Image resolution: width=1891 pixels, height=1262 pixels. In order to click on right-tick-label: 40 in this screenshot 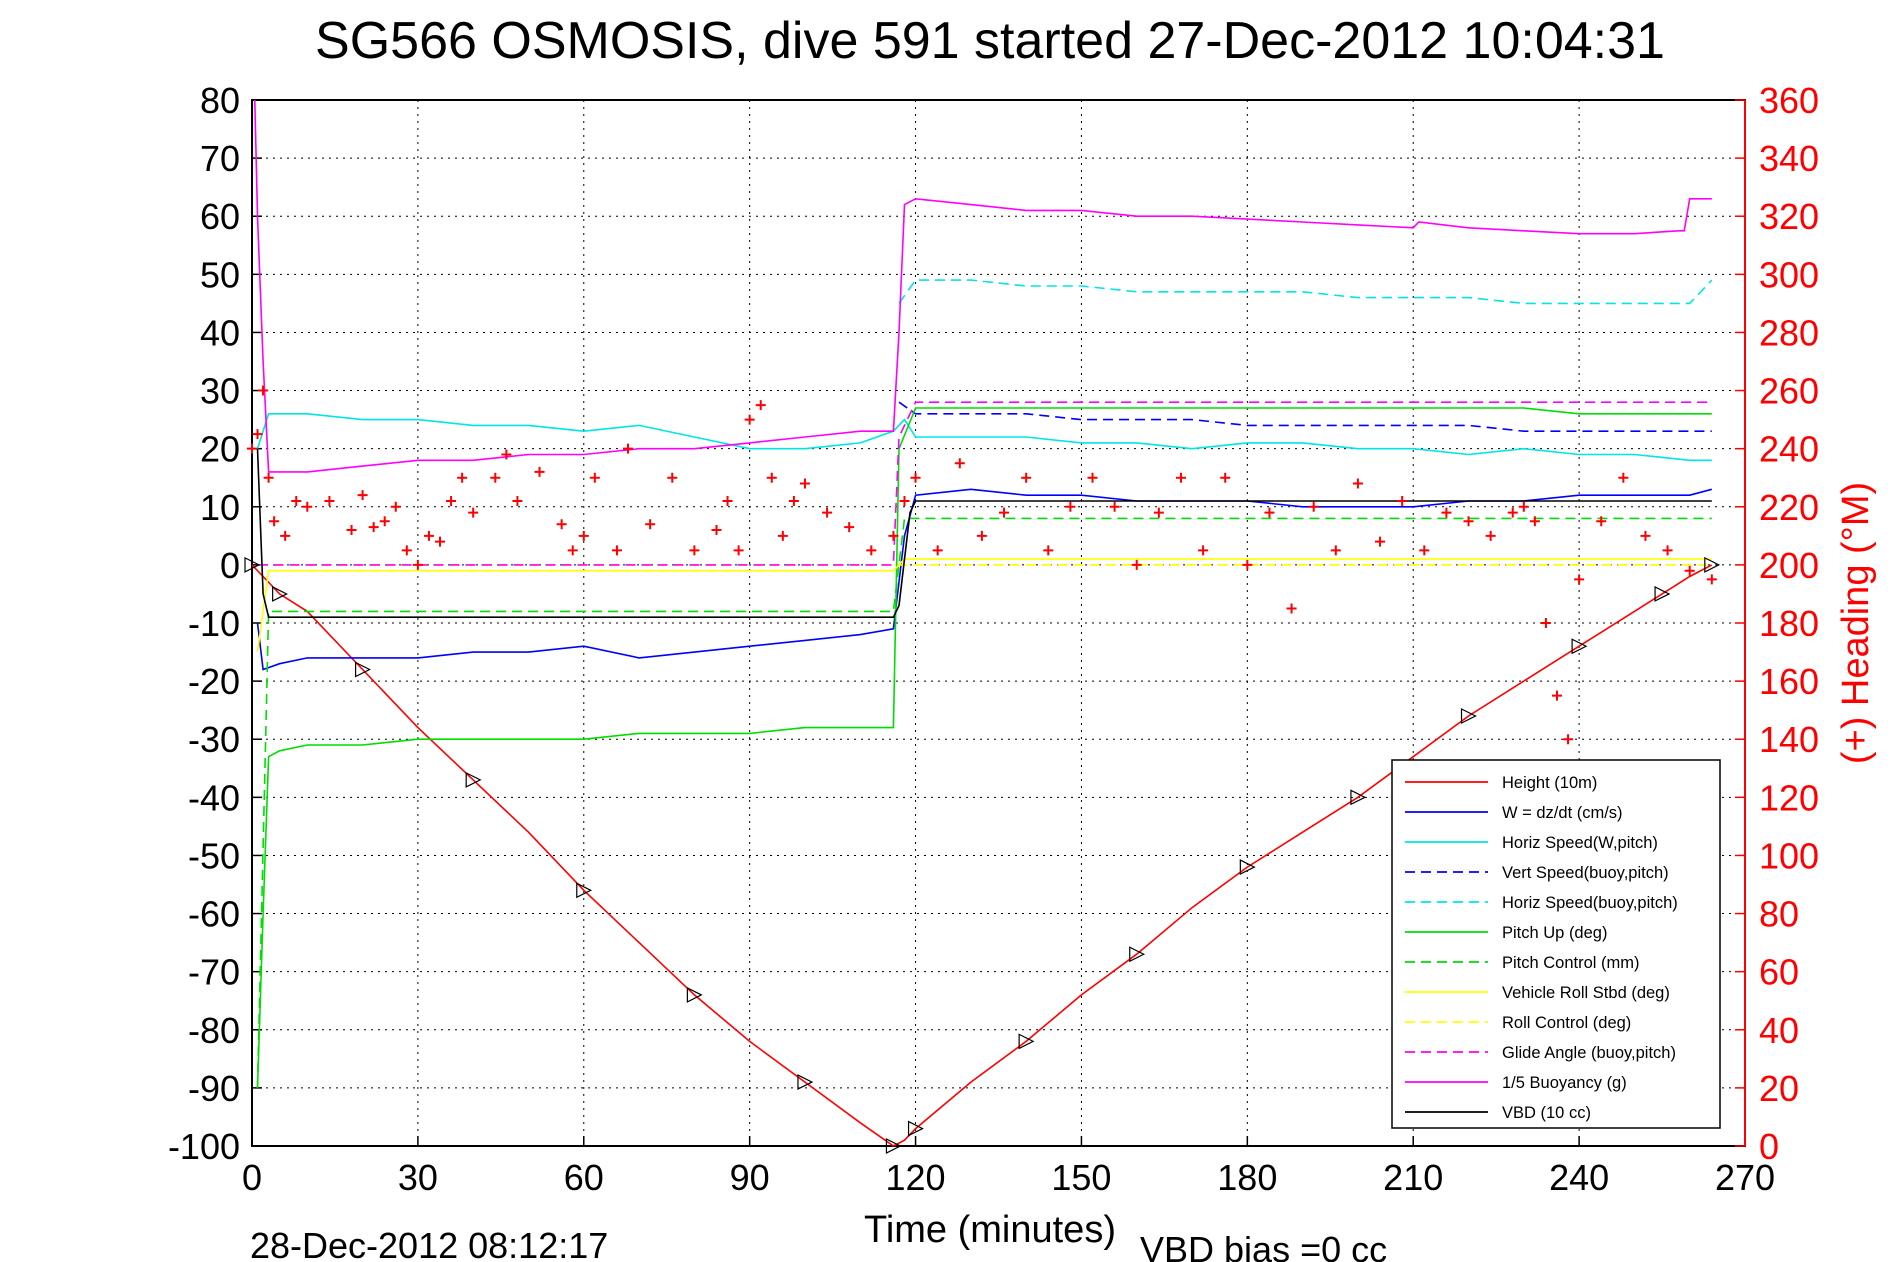, I will do `click(1779, 1030)`.